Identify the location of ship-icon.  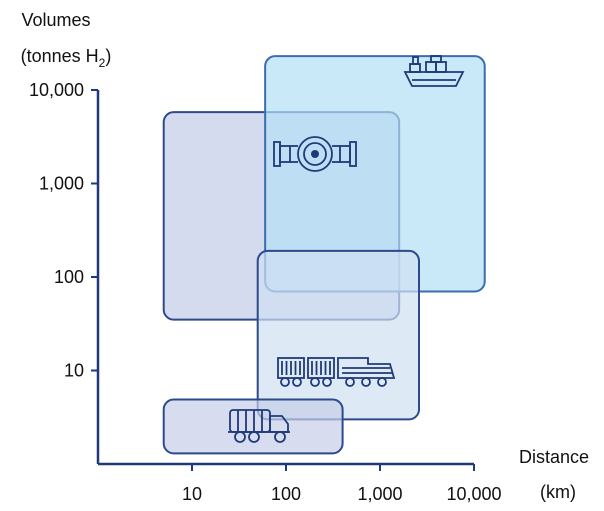
(434, 71).